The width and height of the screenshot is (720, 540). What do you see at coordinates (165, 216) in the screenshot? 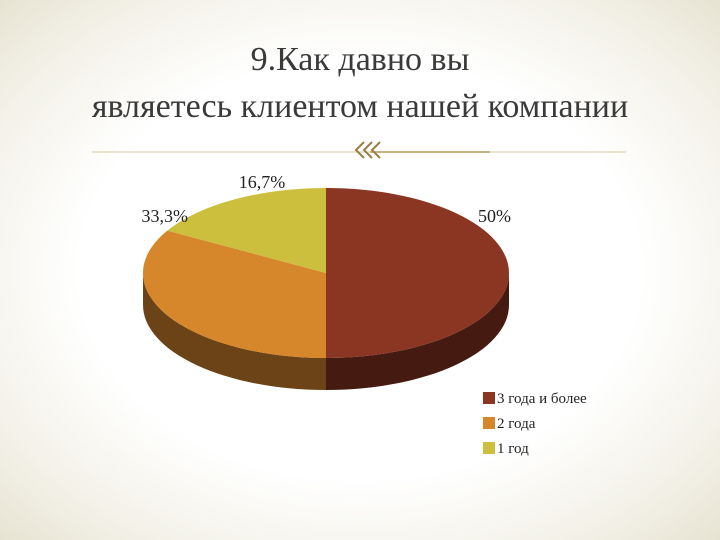
I see `data-label: 33,3%` at bounding box center [165, 216].